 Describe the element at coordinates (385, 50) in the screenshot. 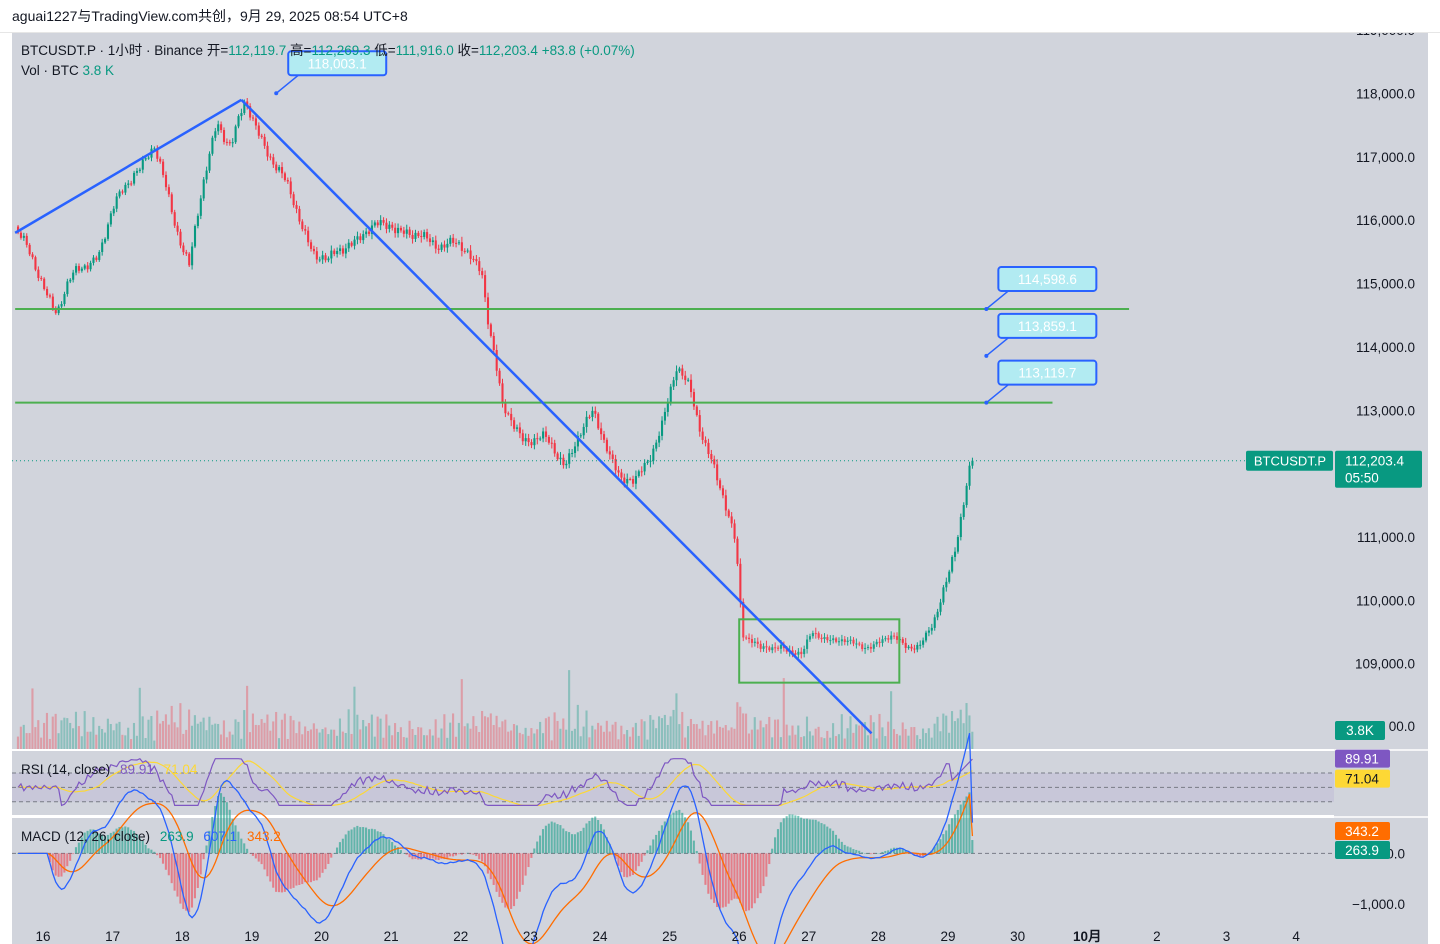

I see `low-label: 低=` at that location.